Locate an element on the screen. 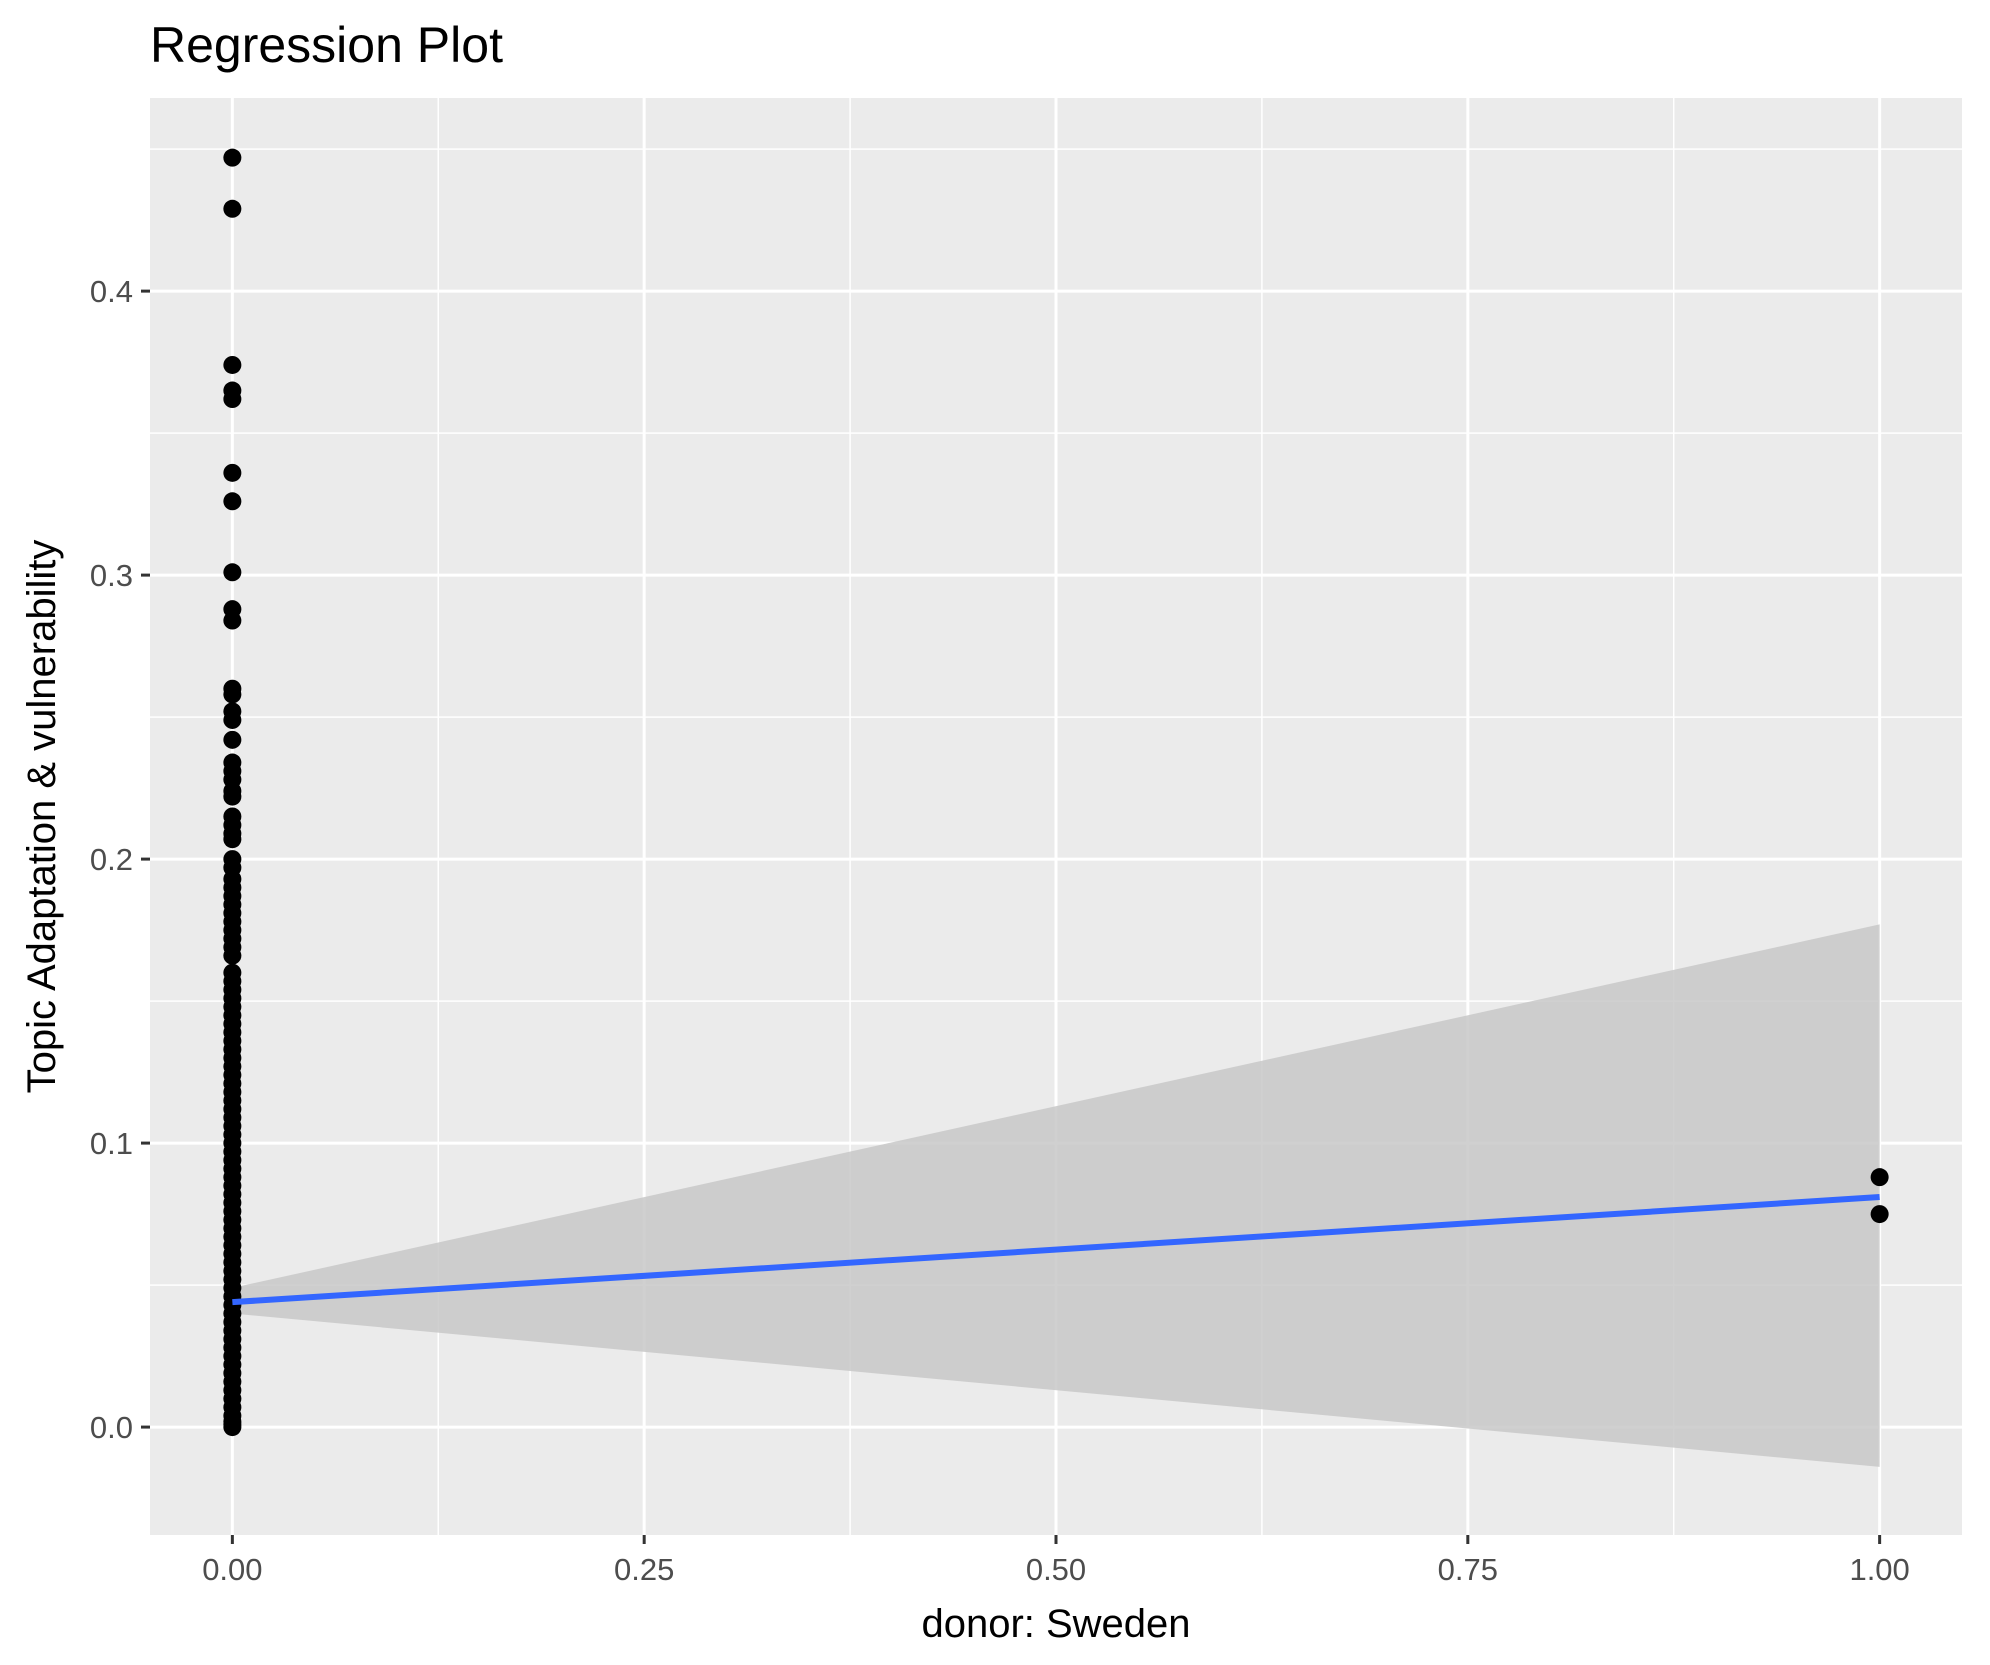 This screenshot has width=1990, height=1665. regression-line is located at coordinates (1056, 1250).